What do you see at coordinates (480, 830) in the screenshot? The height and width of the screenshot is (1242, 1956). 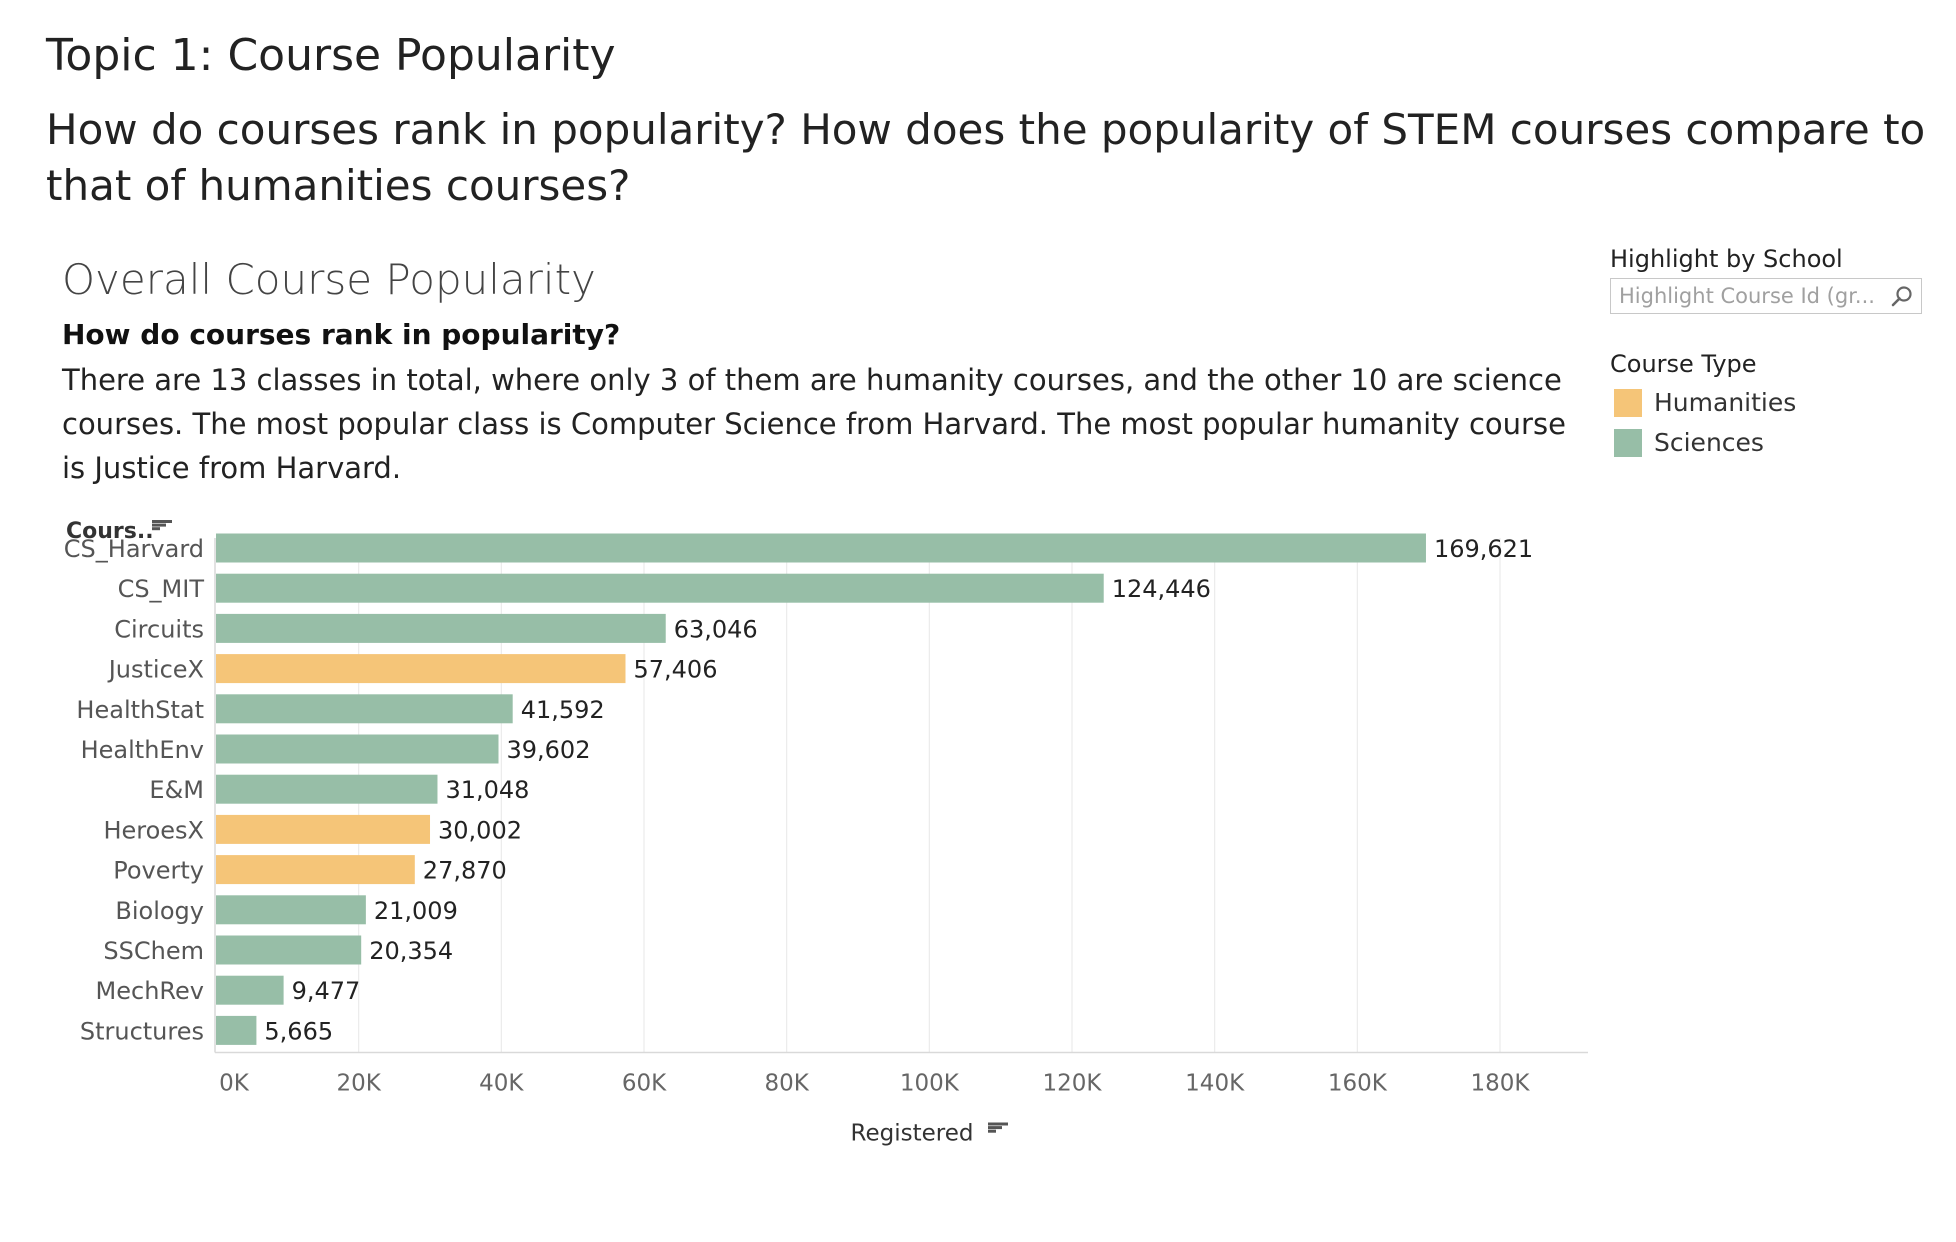 I see `value-label: 30,002` at bounding box center [480, 830].